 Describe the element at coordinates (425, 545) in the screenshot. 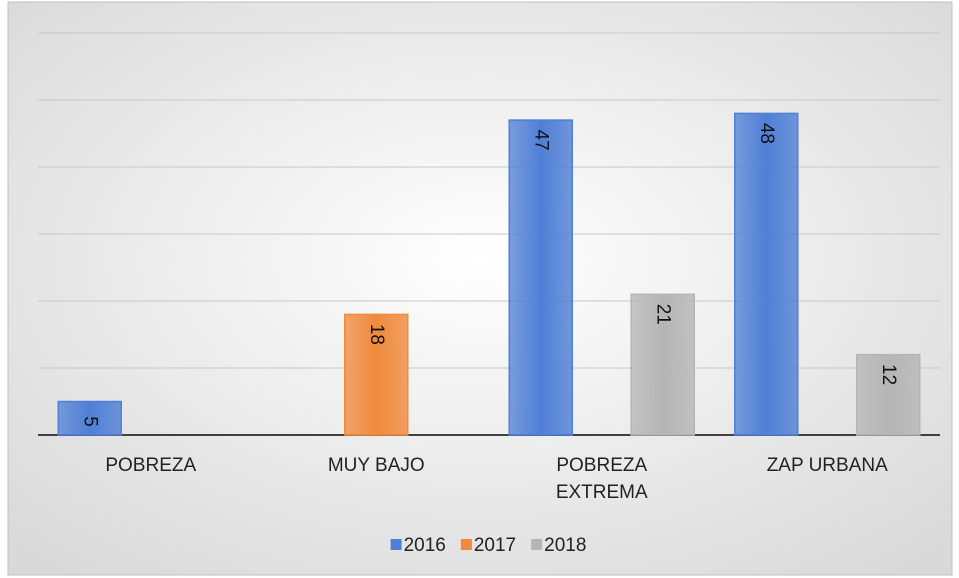

I see `legend-label: 2016` at that location.